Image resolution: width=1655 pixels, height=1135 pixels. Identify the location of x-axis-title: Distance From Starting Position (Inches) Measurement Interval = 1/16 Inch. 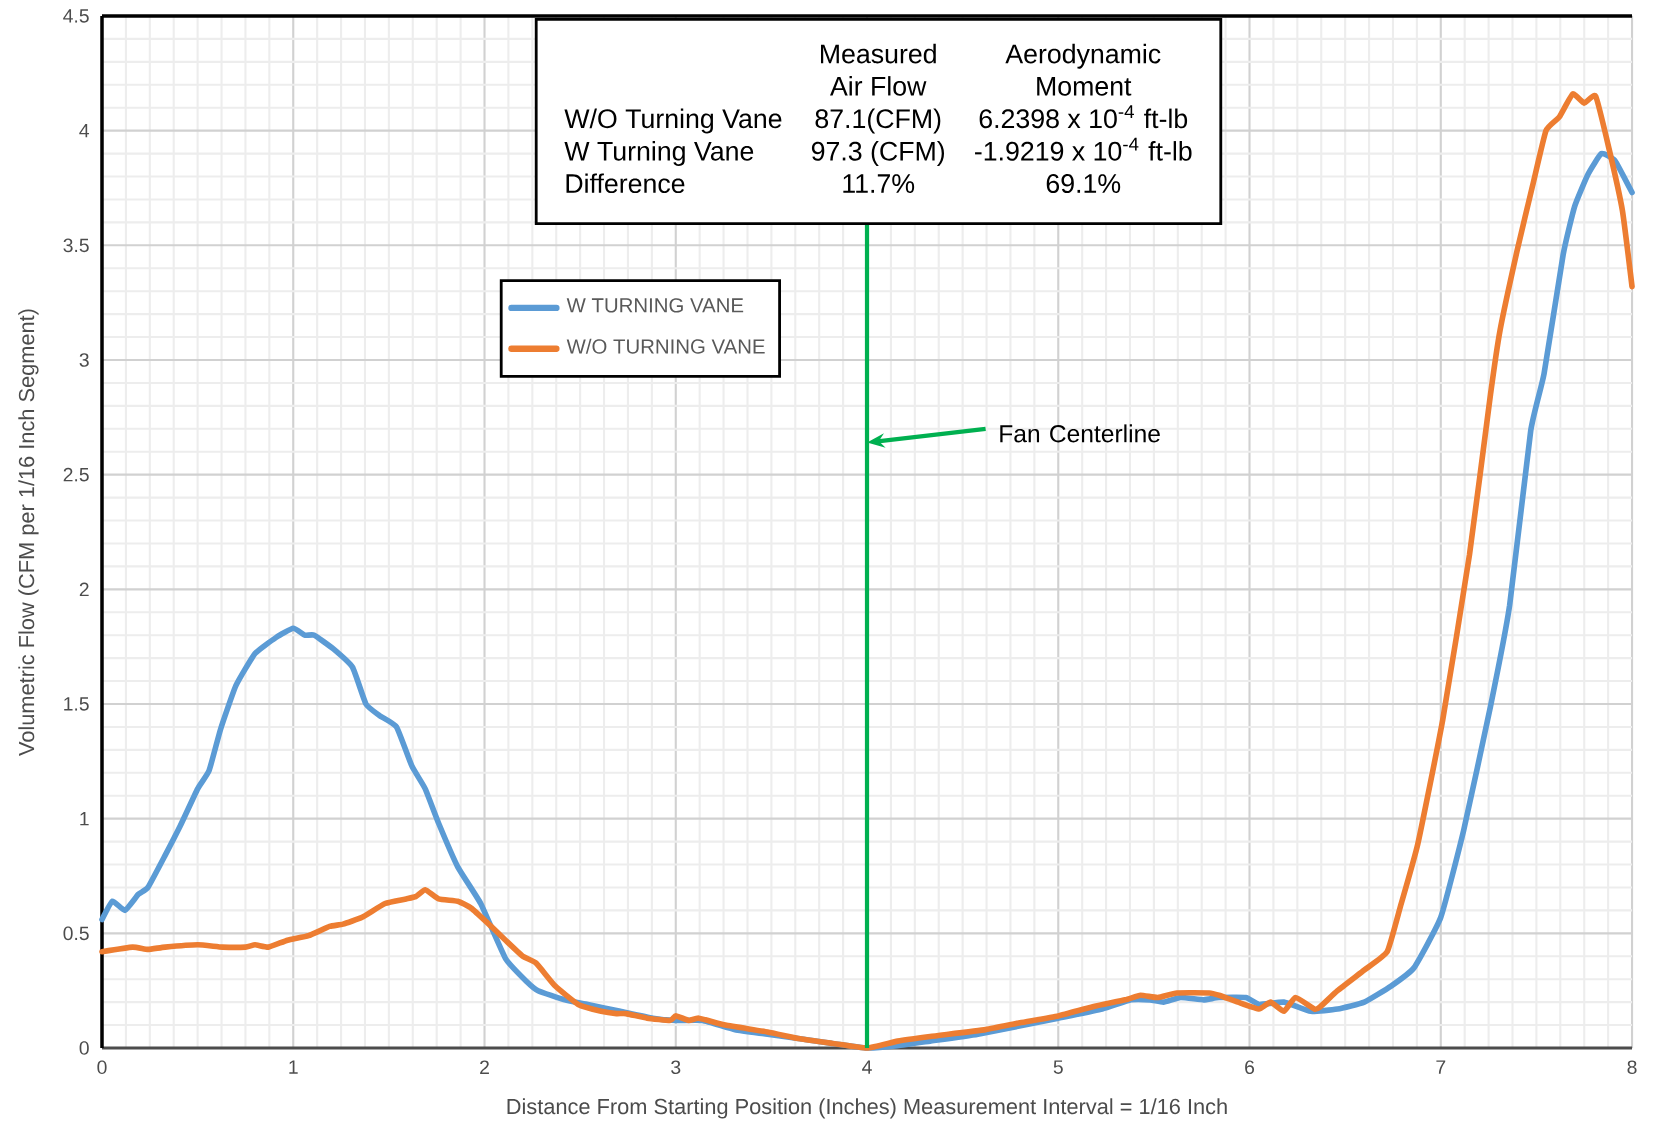
(867, 1108).